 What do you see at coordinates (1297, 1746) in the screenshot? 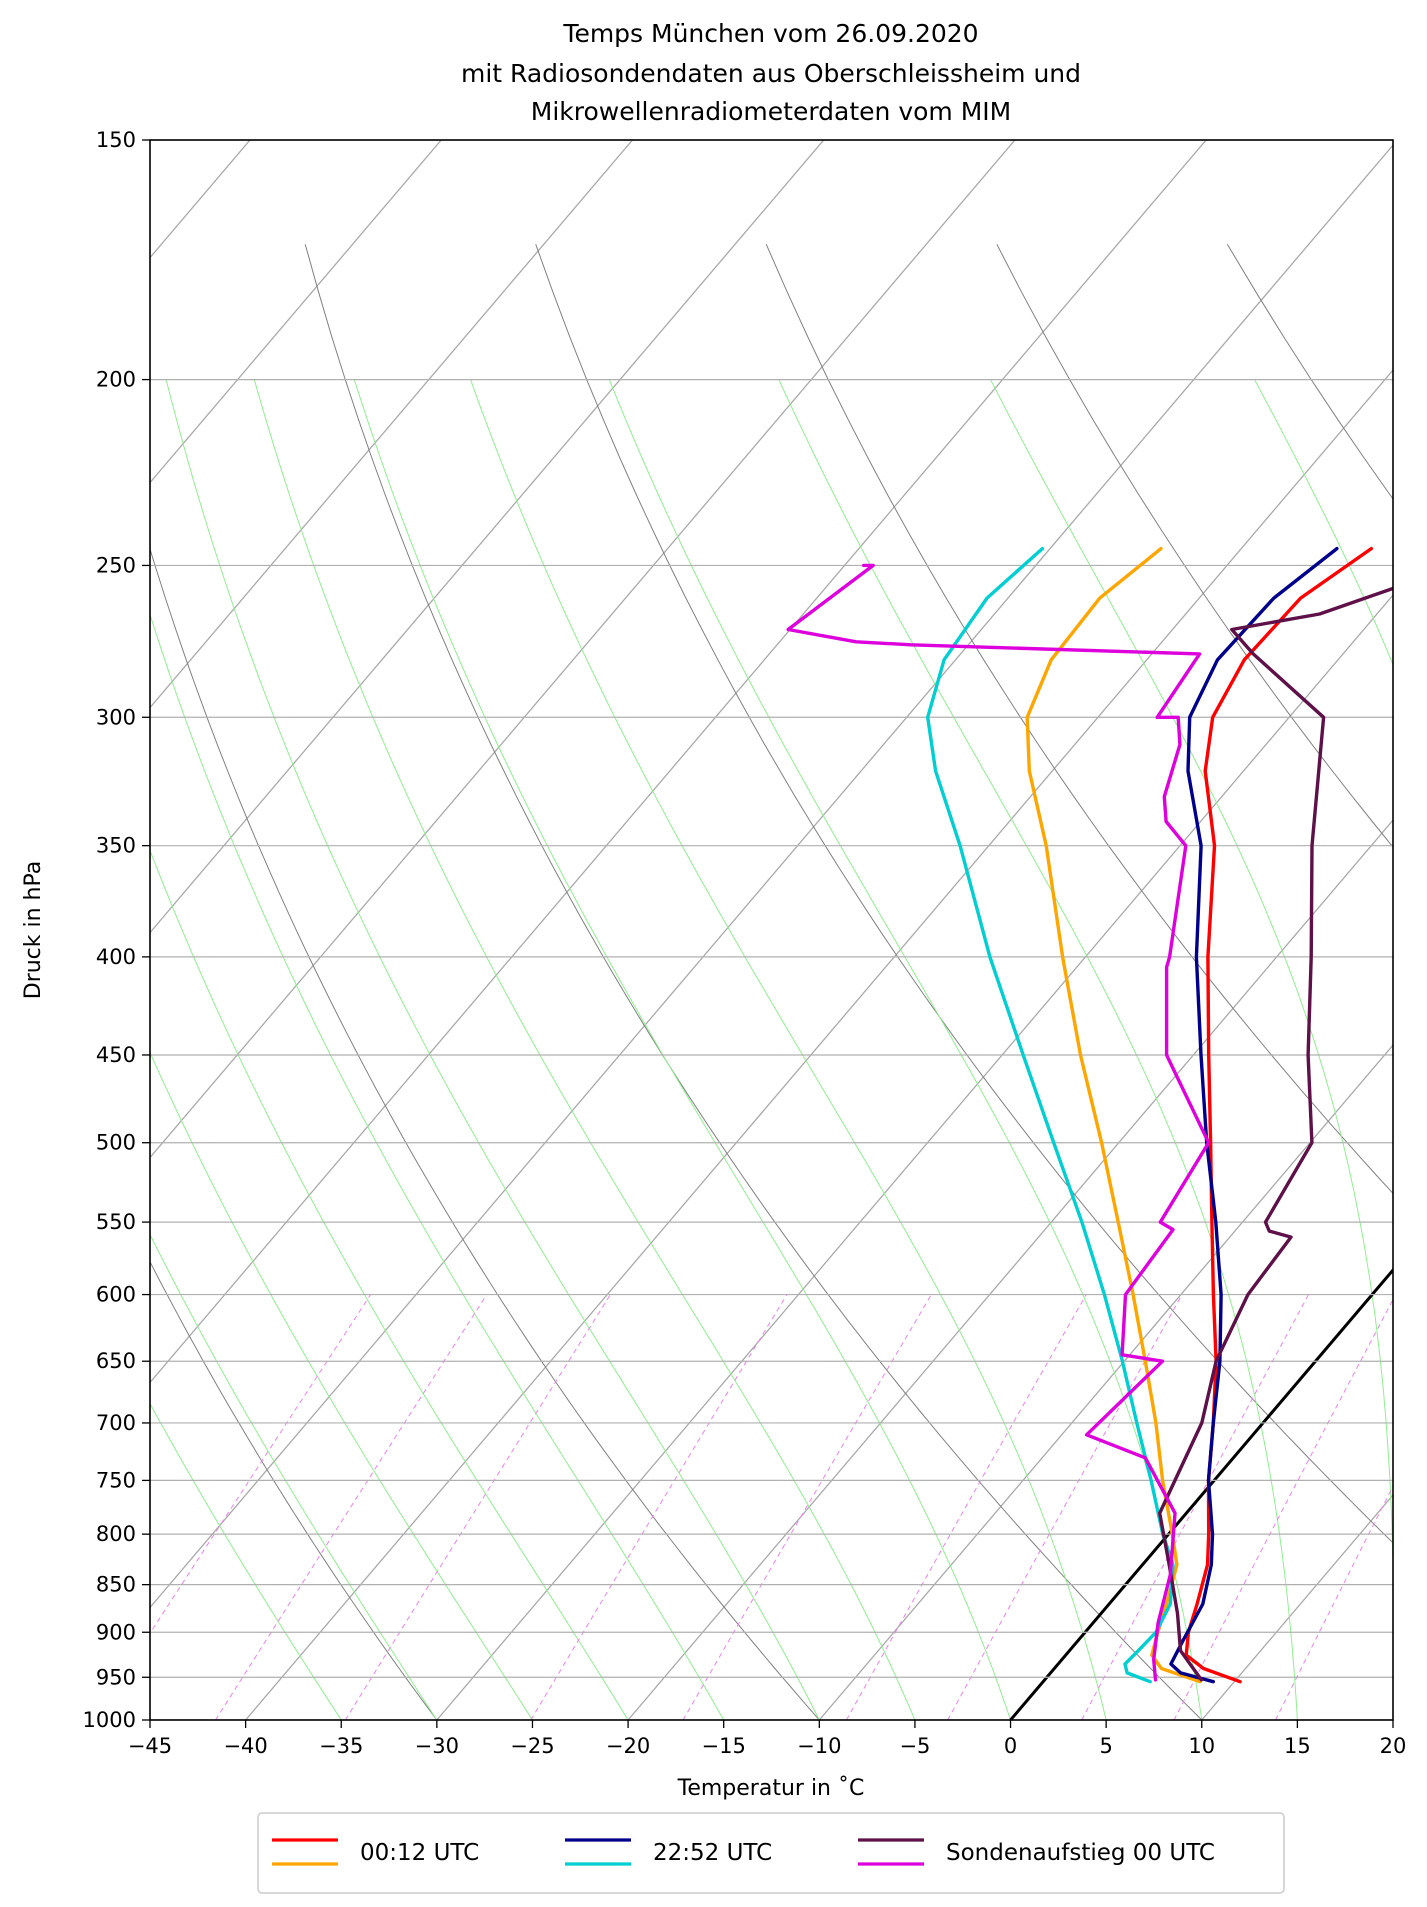
I see `x-tick-label: 15` at bounding box center [1297, 1746].